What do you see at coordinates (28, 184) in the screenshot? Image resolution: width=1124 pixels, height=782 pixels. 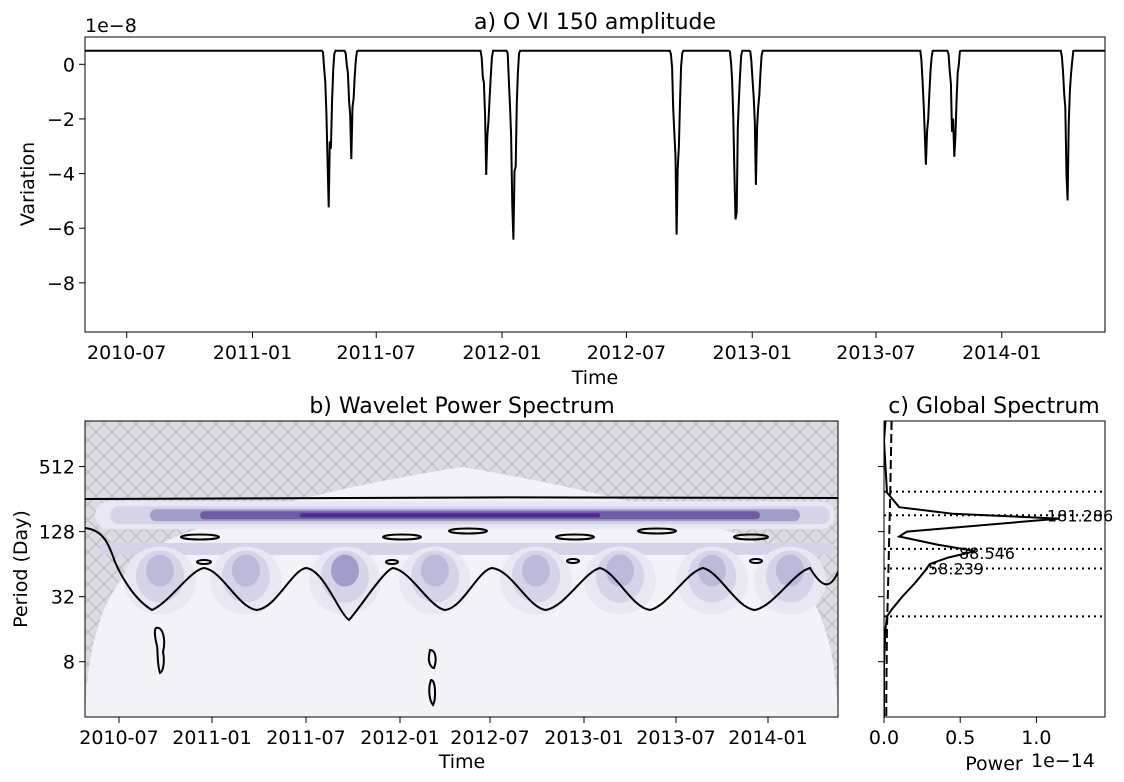 I see `panel-a-y-label: Variation` at bounding box center [28, 184].